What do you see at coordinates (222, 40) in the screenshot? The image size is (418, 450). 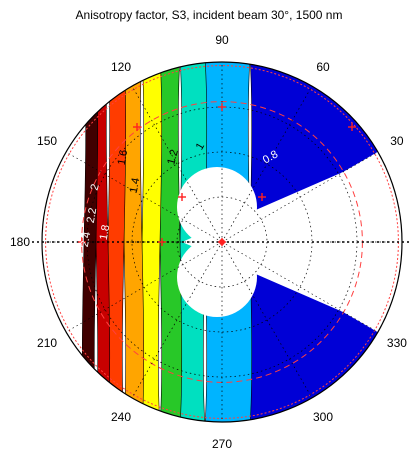 I see `angle-tick-90: 90` at bounding box center [222, 40].